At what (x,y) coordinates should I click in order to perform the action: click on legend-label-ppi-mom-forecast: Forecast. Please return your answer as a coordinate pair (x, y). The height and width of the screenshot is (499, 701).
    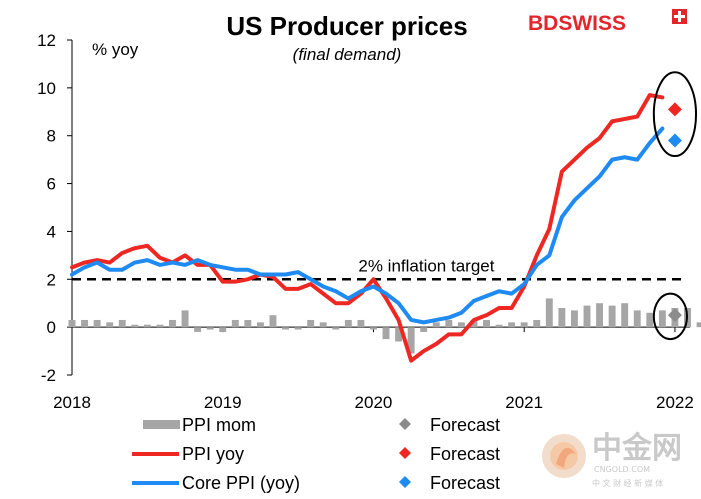
    Looking at the image, I should click on (465, 425).